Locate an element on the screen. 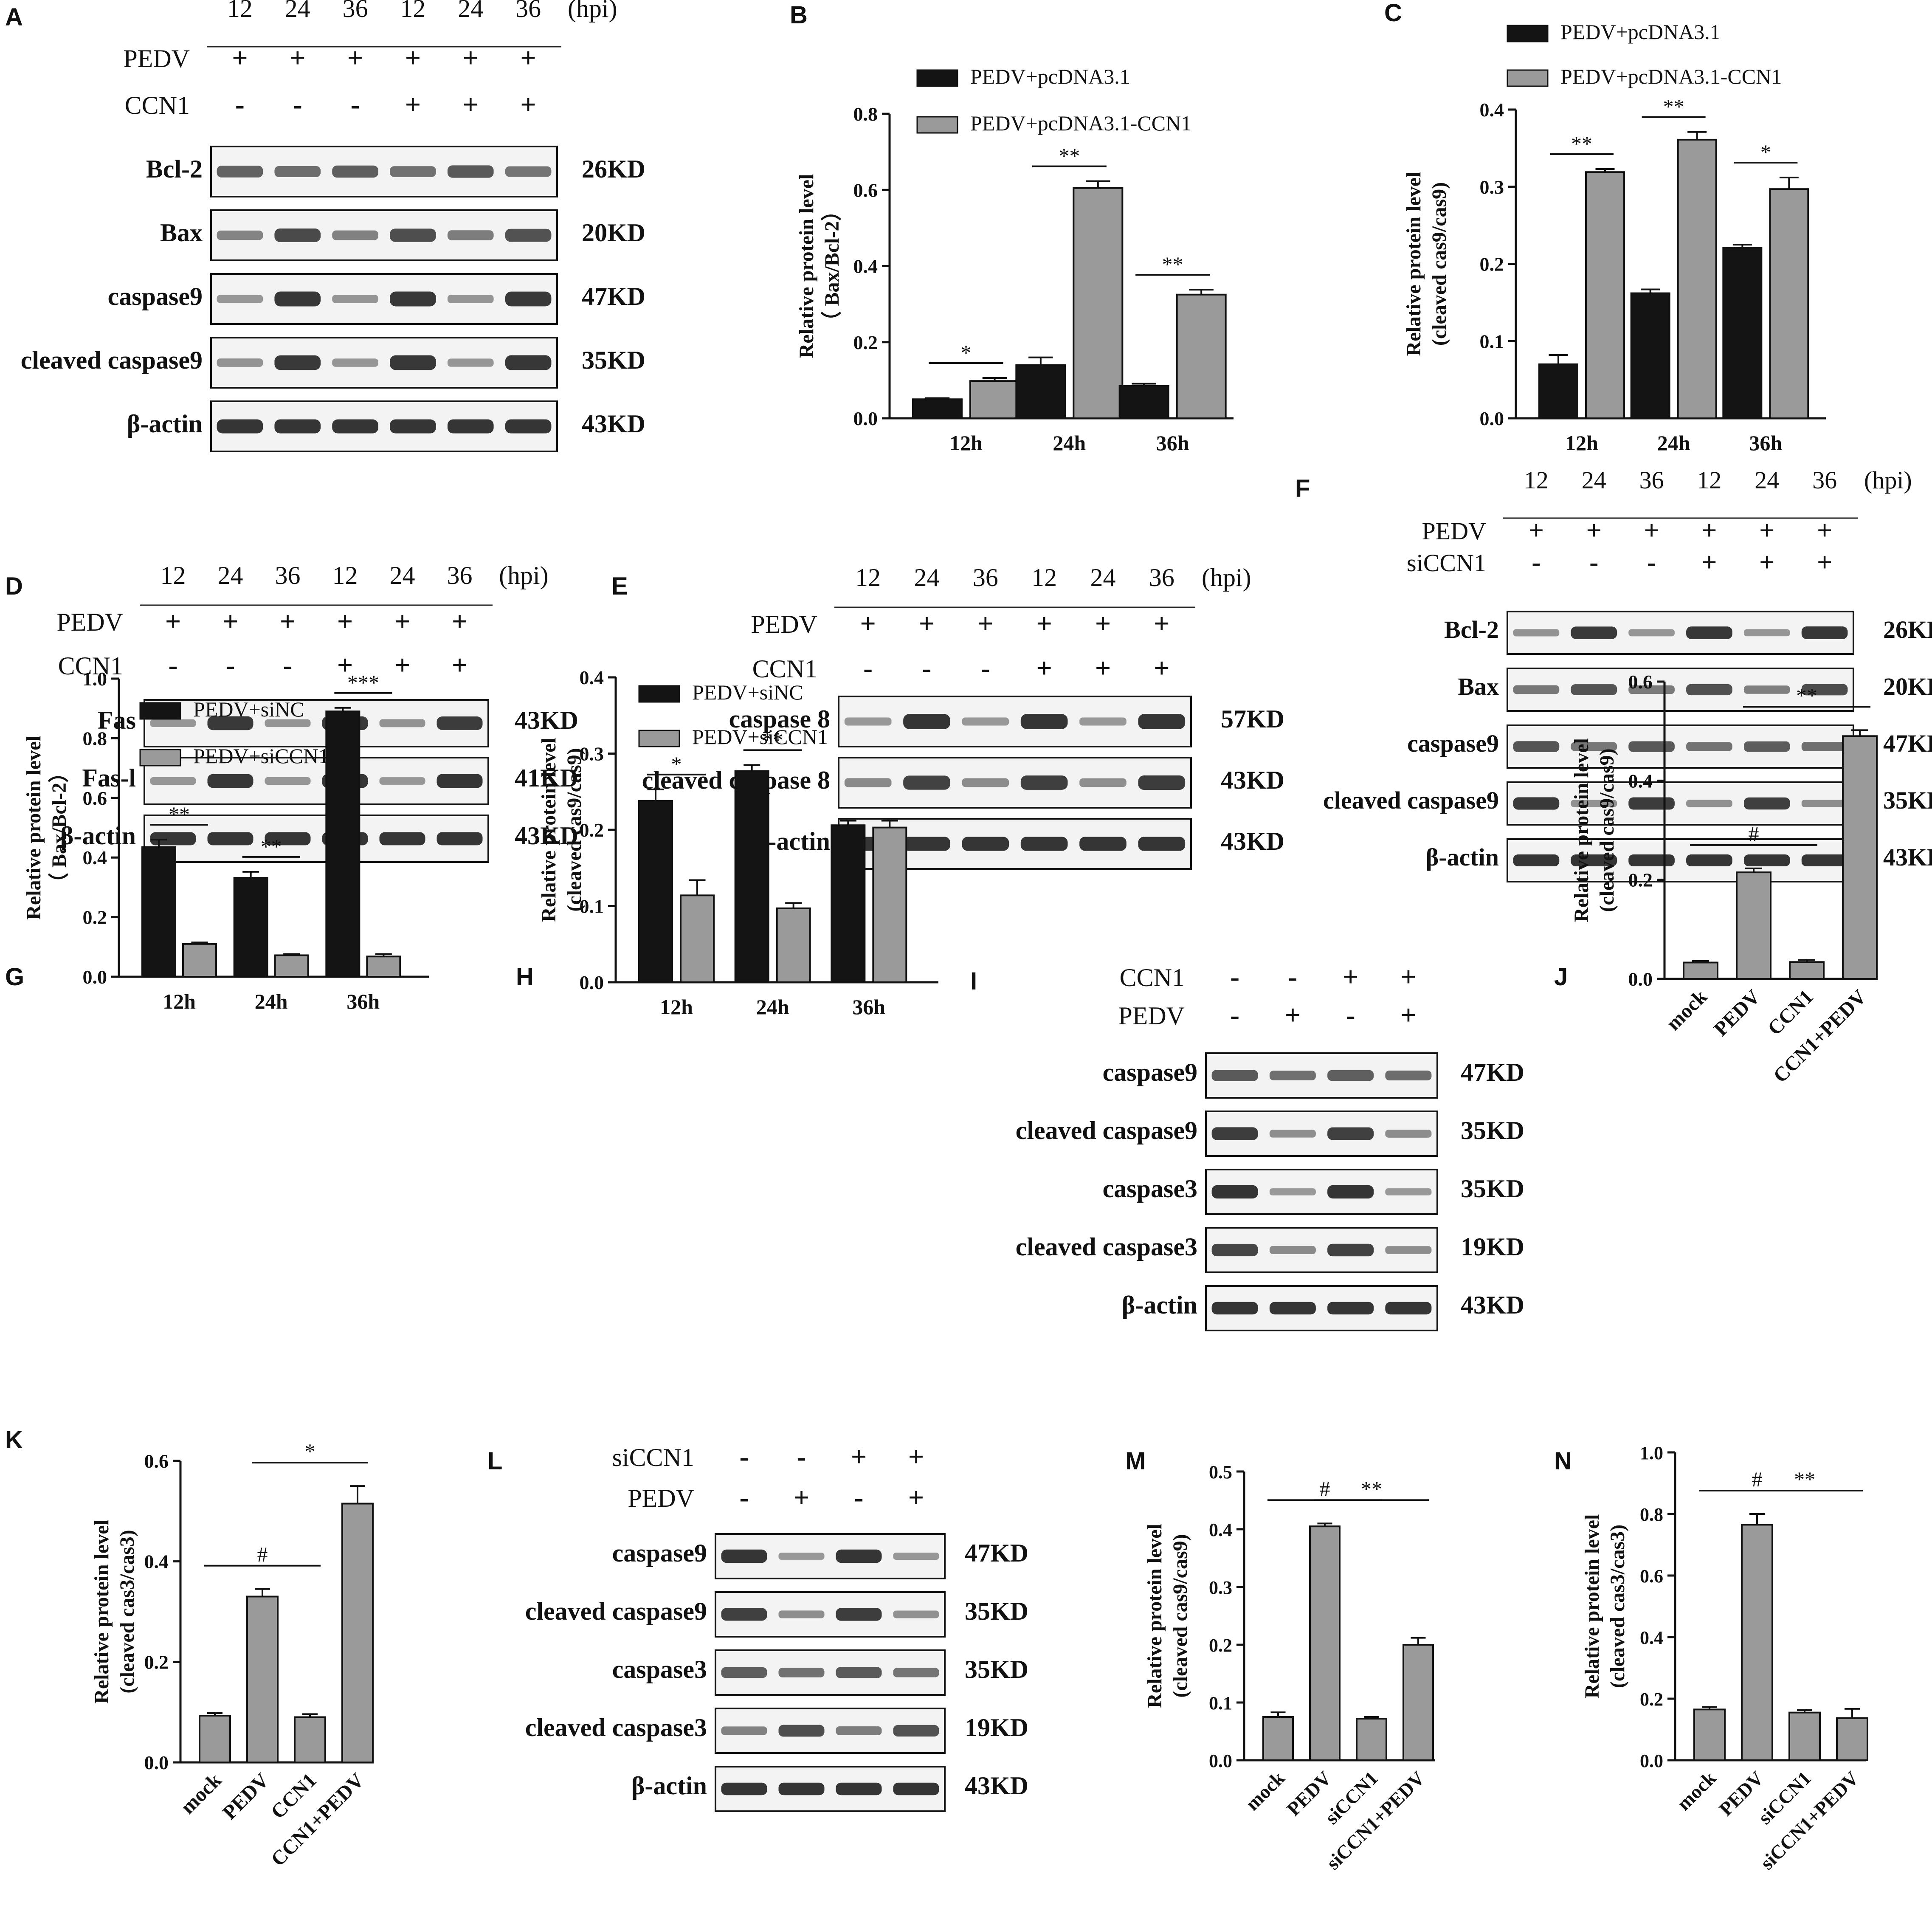  legend-label: PEDV+pcDNA3.1 is located at coordinates (1640, 32).